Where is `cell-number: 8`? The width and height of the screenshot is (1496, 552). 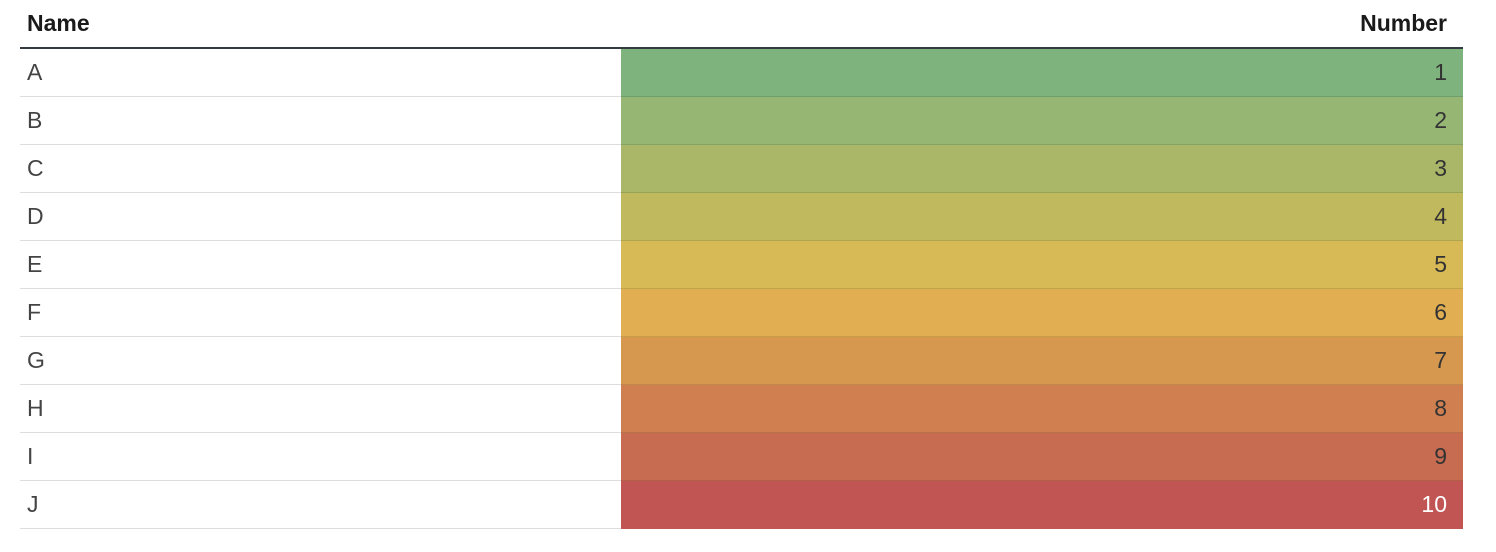 cell-number: 8 is located at coordinates (1042, 408).